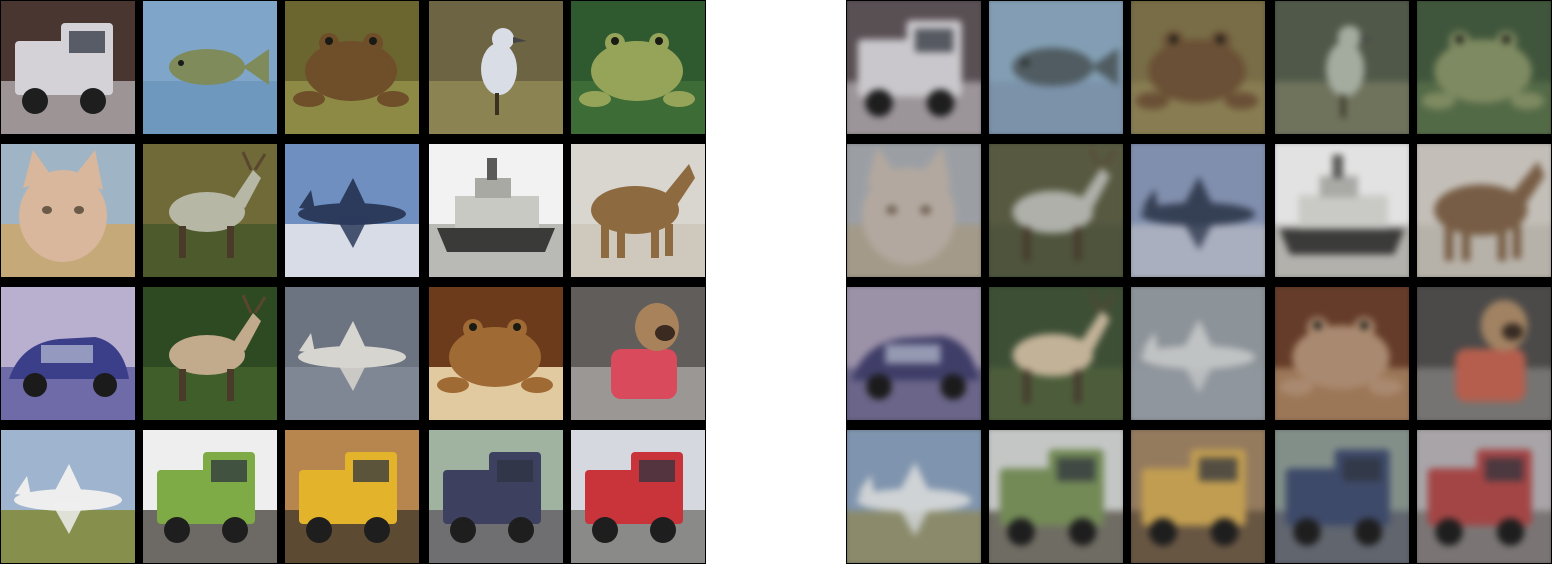 Image resolution: width=1552 pixels, height=564 pixels. I want to click on reconstructed-image-fish, so click(1056, 67).